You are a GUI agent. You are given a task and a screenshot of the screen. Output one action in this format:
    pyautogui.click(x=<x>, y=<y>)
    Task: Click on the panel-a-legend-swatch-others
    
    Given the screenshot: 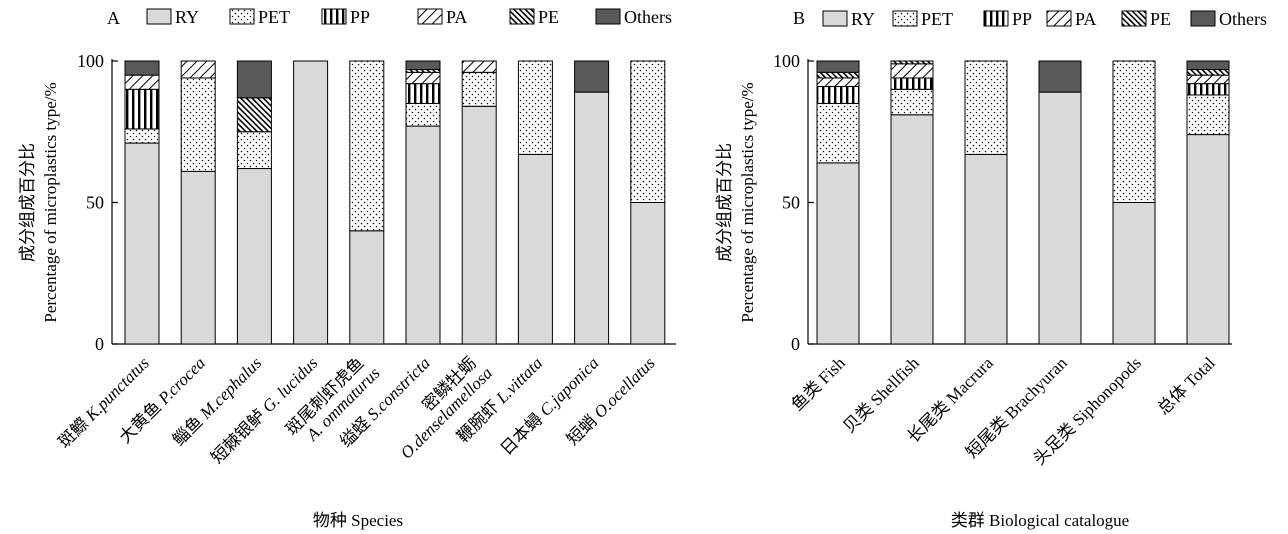 What is the action you would take?
    pyautogui.click(x=608, y=16)
    